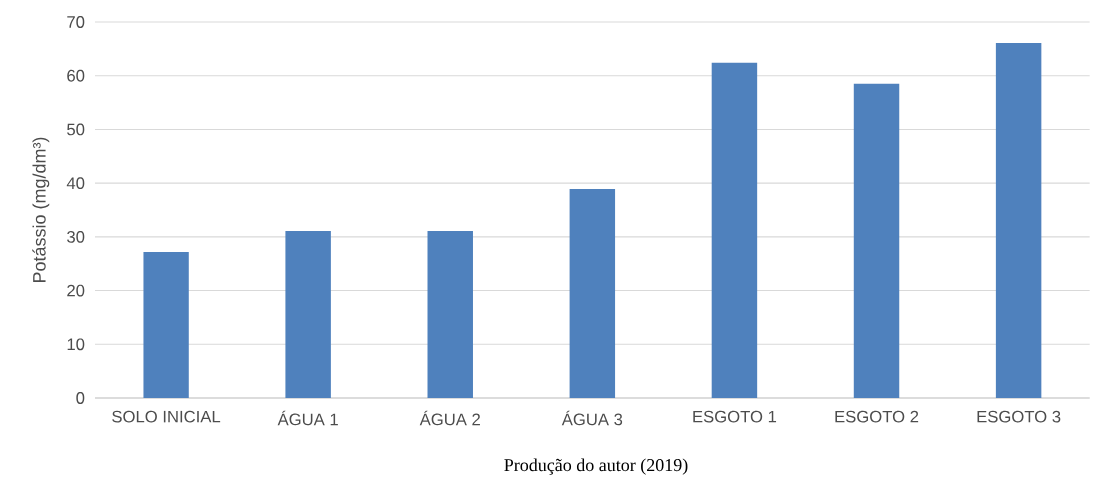 The image size is (1096, 480). What do you see at coordinates (877, 416) in the screenshot?
I see `x-tick-label: ESGOTO 2` at bounding box center [877, 416].